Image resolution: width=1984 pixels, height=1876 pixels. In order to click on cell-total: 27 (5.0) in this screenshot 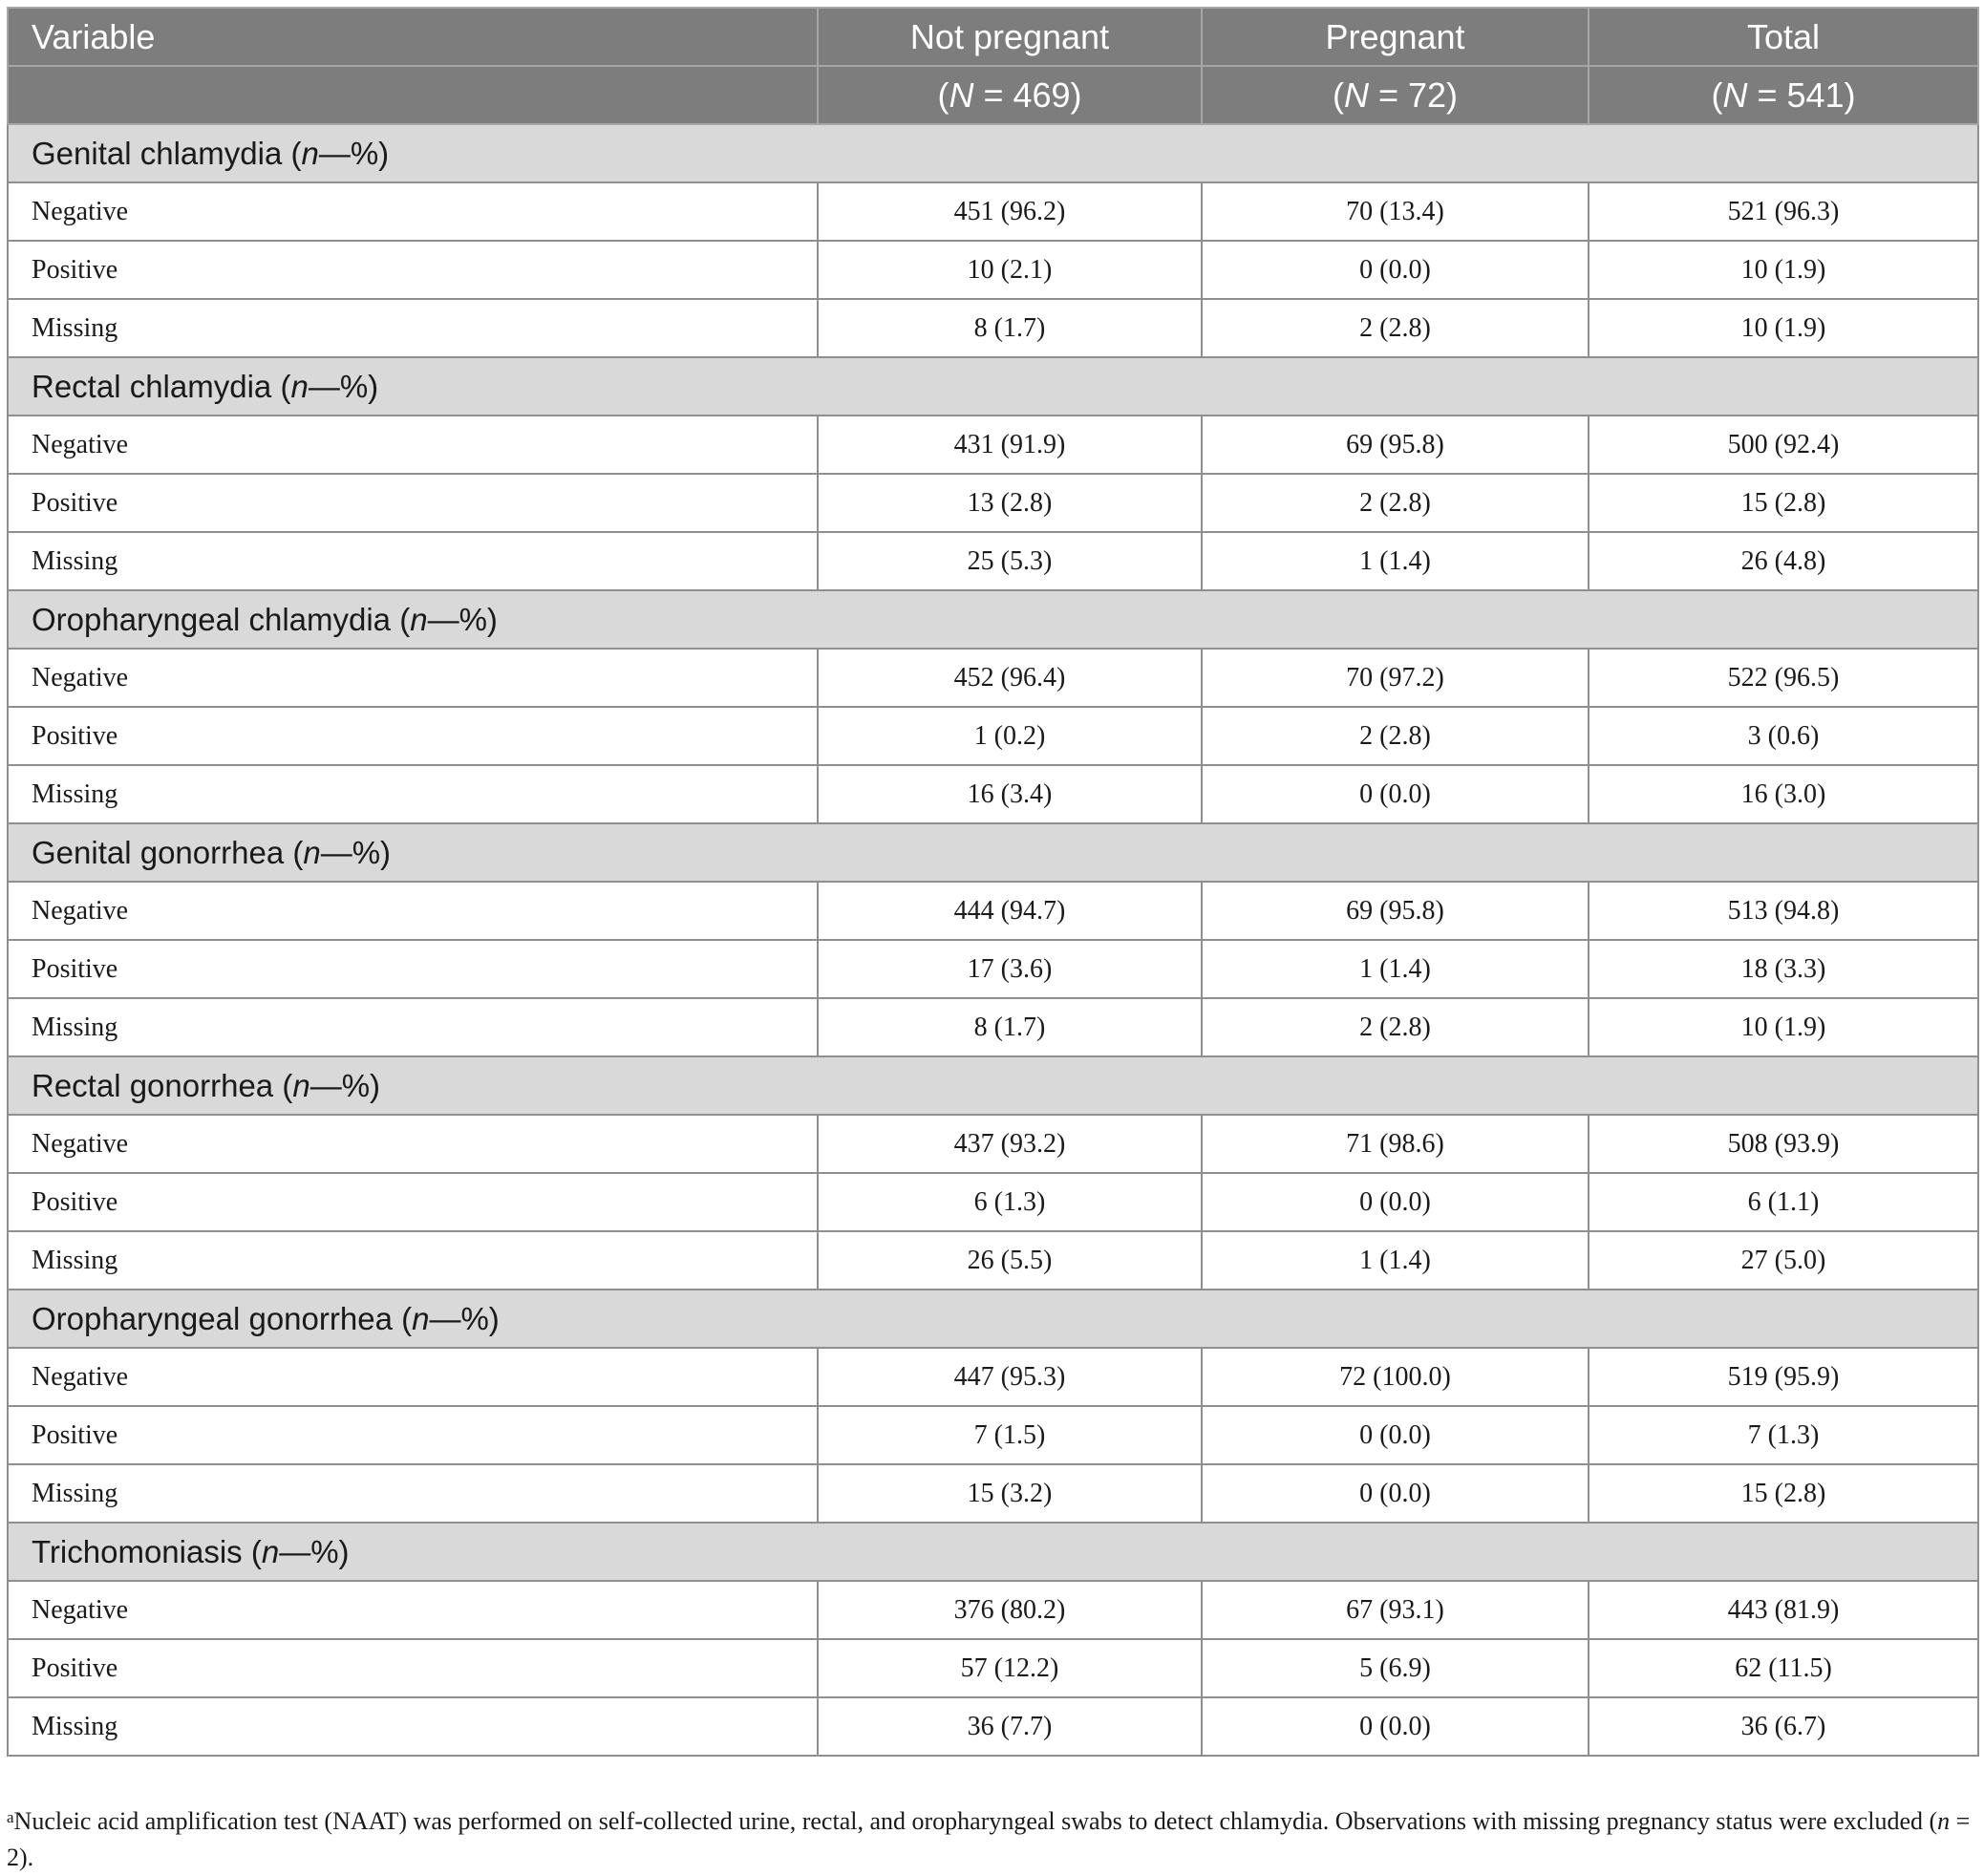, I will do `click(1783, 1260)`.